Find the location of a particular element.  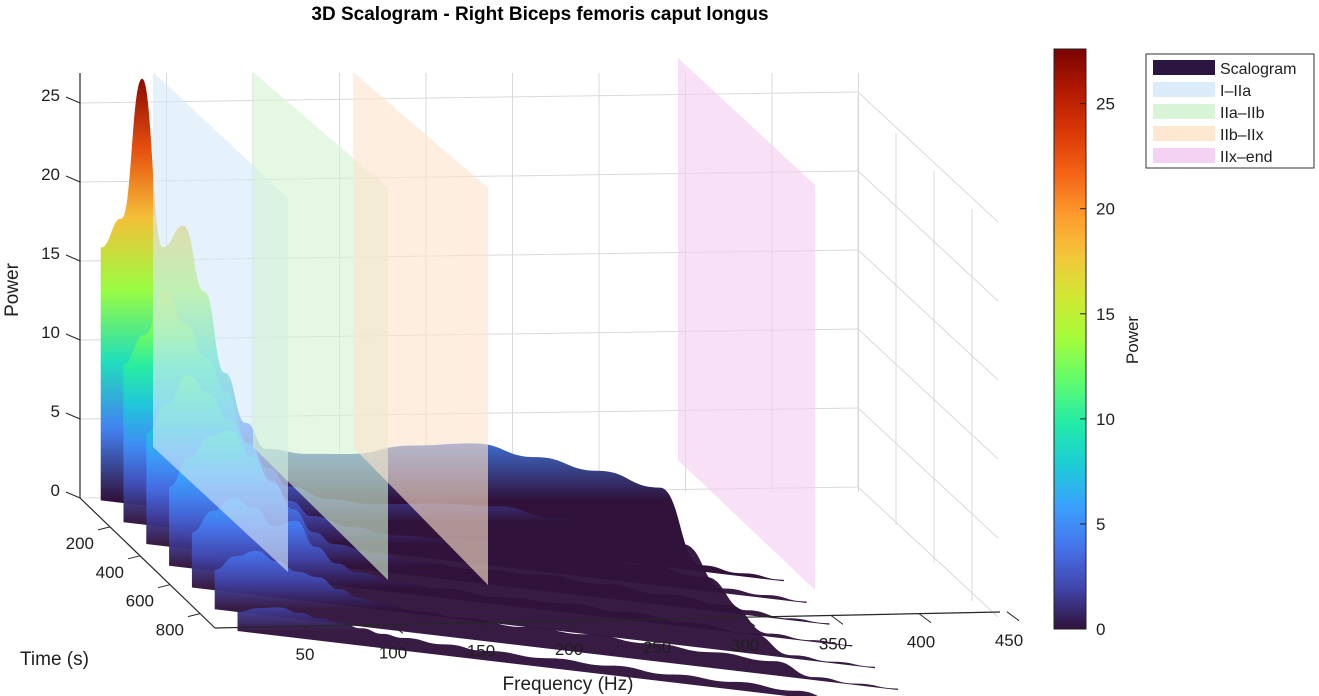

z-tick-label: 0 is located at coordinates (55, 490).